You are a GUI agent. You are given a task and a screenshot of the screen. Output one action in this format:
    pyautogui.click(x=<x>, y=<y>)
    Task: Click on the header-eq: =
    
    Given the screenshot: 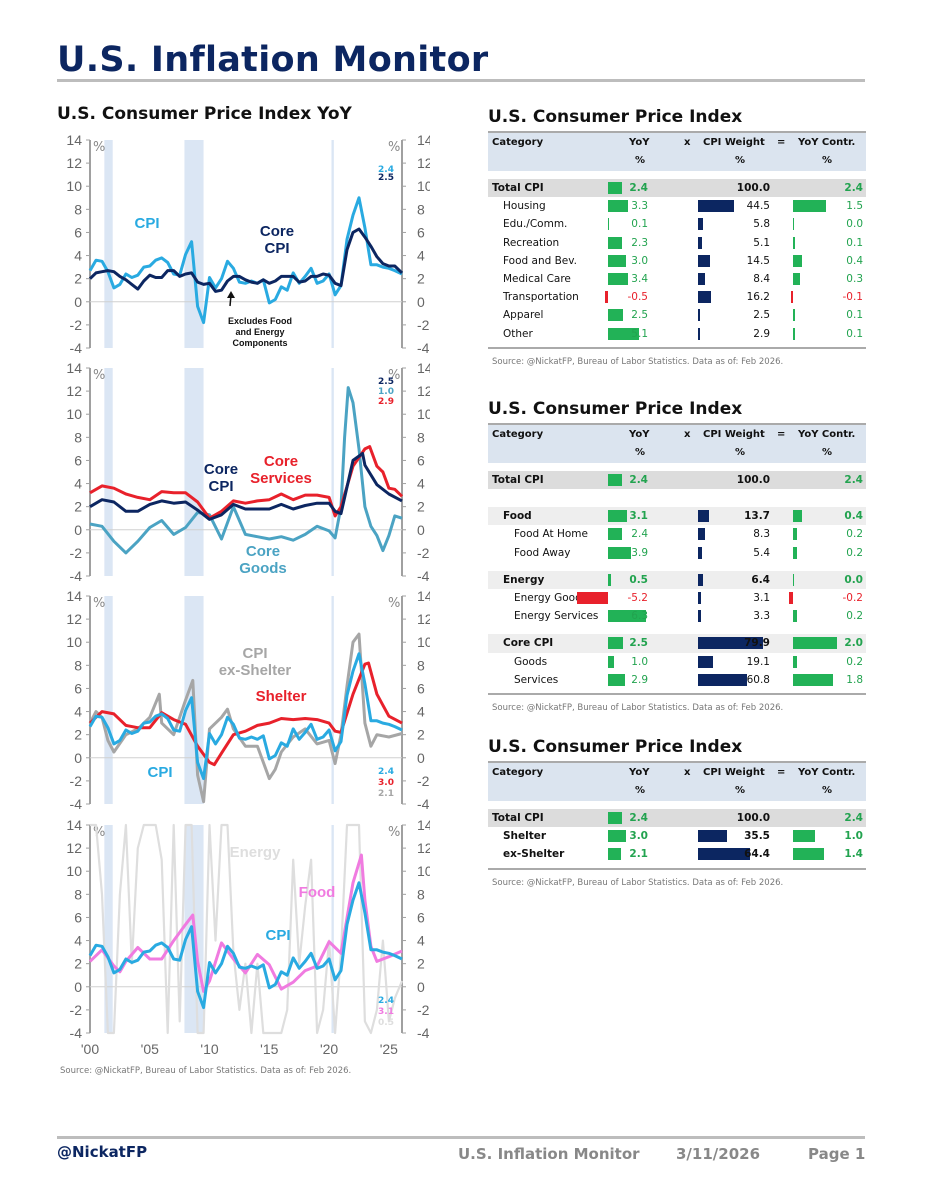 What is the action you would take?
    pyautogui.click(x=781, y=142)
    